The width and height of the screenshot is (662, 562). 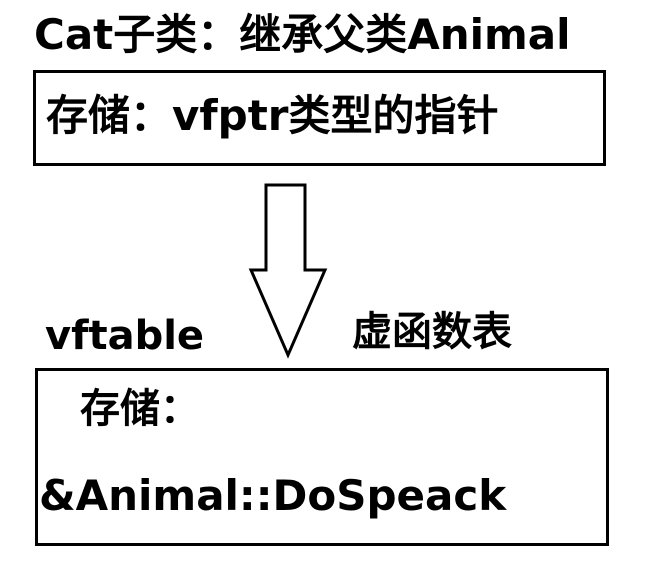 What do you see at coordinates (272, 115) in the screenshot?
I see `object-box-text: 存储：vfptr类型的指针` at bounding box center [272, 115].